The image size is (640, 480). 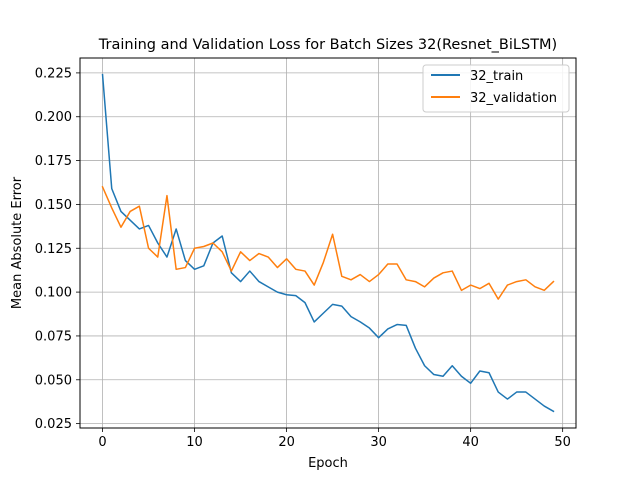 What do you see at coordinates (562, 442) in the screenshot?
I see `x-tick-label: 50` at bounding box center [562, 442].